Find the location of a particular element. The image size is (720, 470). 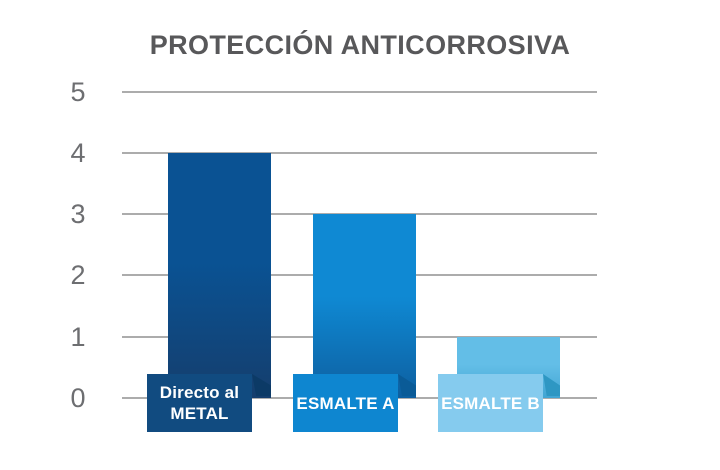

bar-label: ESMALTE A is located at coordinates (345, 403).